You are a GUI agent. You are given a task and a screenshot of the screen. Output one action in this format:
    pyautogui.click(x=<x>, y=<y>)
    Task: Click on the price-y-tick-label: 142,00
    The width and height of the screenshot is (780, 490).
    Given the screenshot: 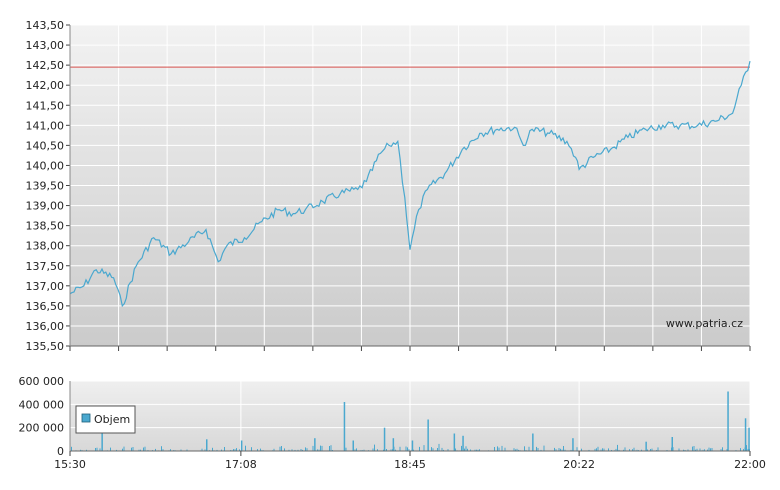 What is the action you would take?
    pyautogui.click(x=45, y=85)
    